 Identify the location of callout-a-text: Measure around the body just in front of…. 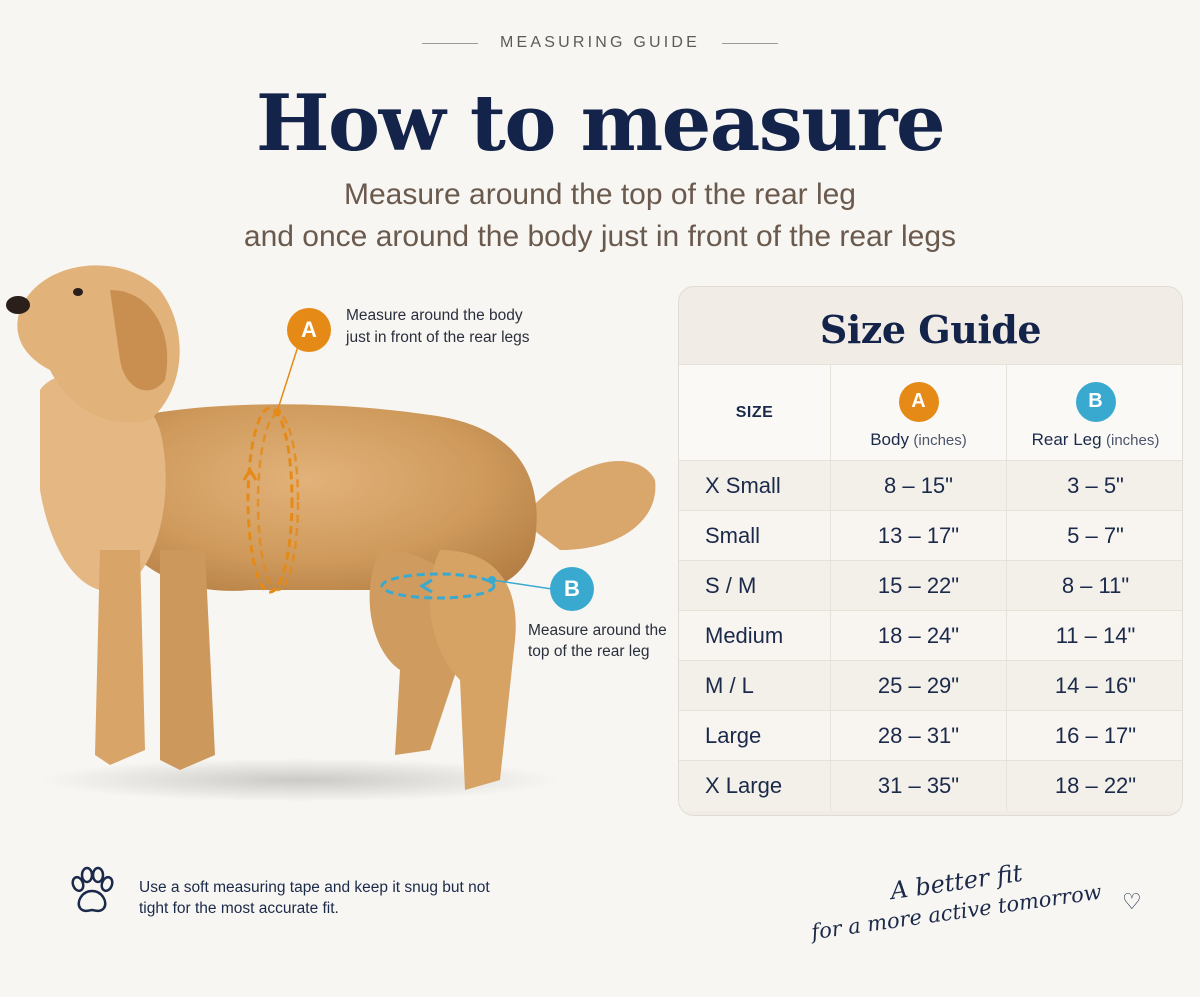
(438, 326).